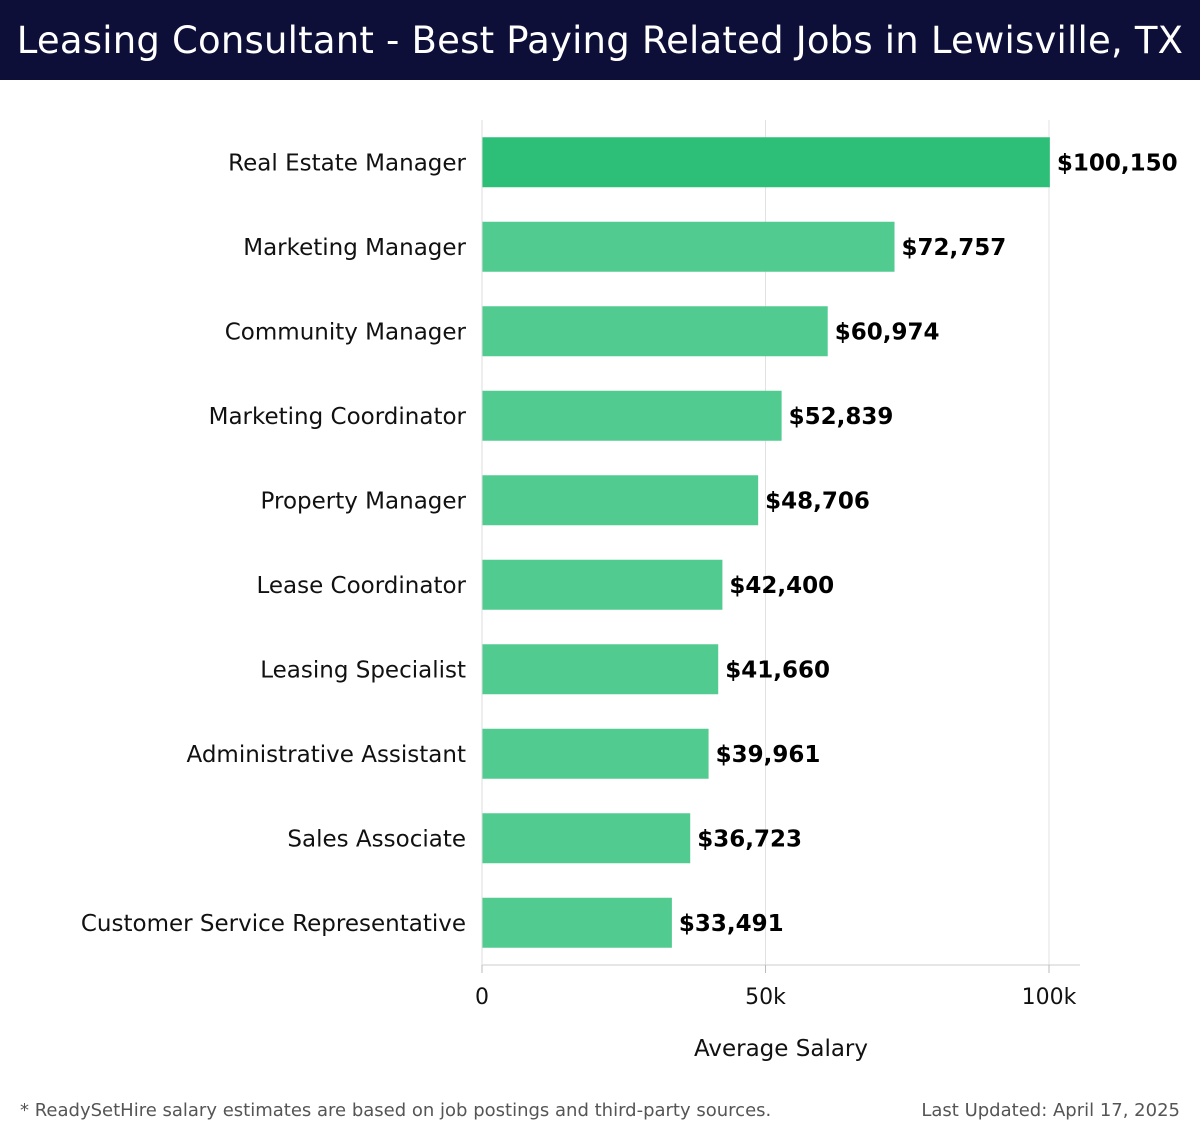 This screenshot has width=1200, height=1140. Describe the element at coordinates (361, 586) in the screenshot. I see `category-label: Lease Coordinator` at that location.